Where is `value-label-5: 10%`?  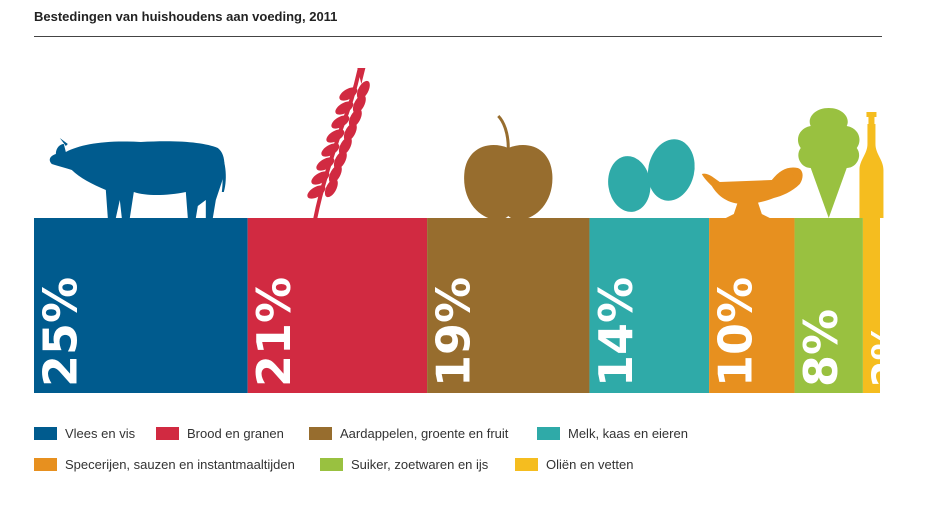
value-label-5: 10% is located at coordinates (736, 332).